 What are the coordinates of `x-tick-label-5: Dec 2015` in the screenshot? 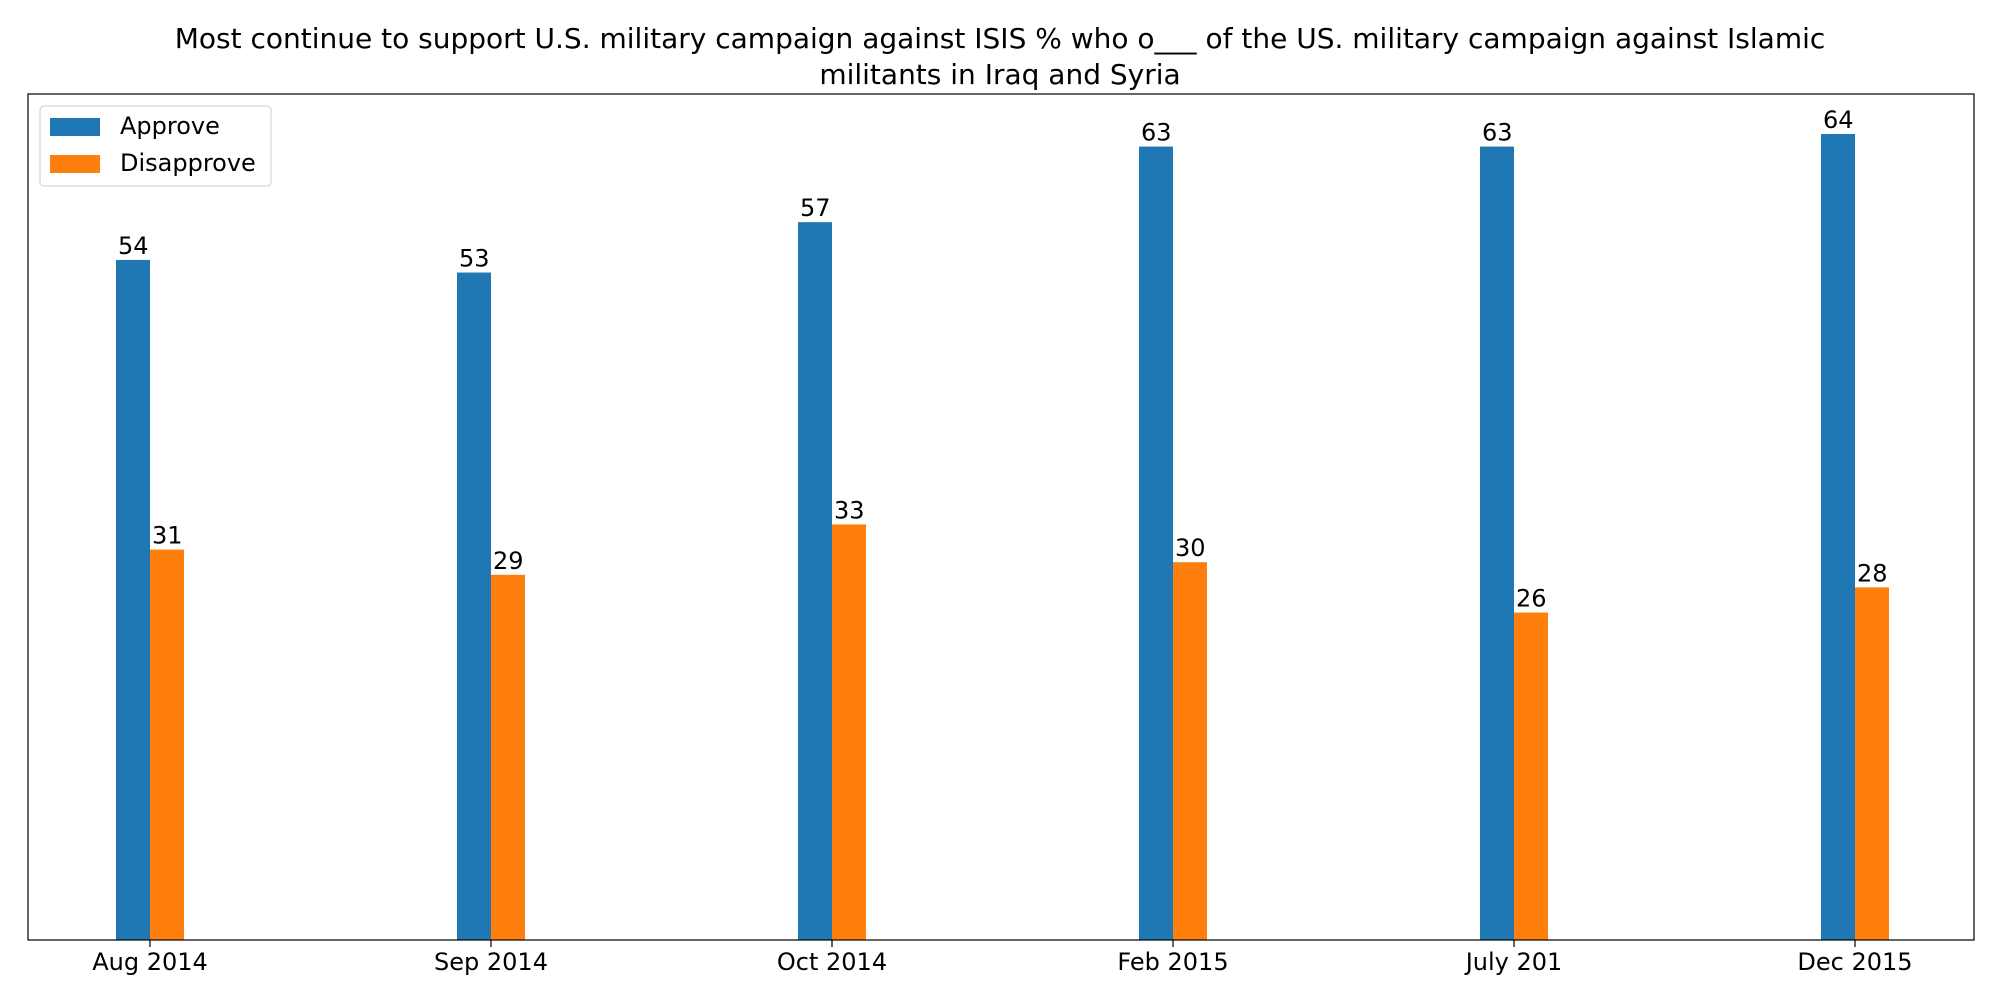 It's located at (1854, 962).